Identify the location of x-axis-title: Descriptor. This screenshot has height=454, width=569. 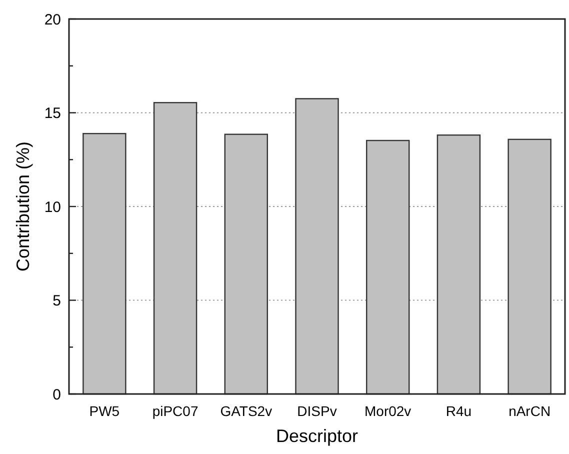
(317, 436).